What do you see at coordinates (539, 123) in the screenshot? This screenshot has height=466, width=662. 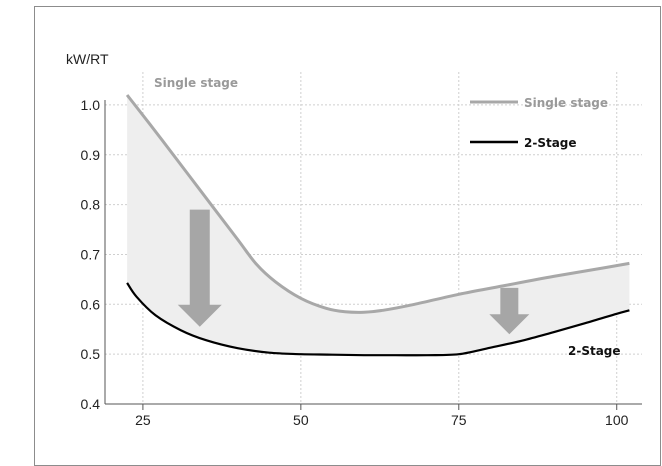 I see `legend: Single stage 2-Stage` at bounding box center [539, 123].